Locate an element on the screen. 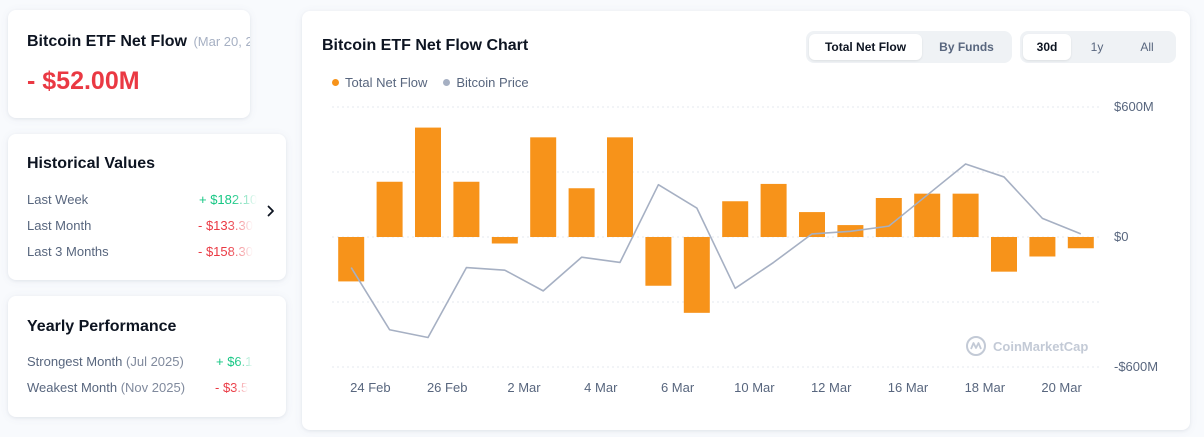 The width and height of the screenshot is (1204, 437). x-tick-label: 26 Feb is located at coordinates (447, 387).